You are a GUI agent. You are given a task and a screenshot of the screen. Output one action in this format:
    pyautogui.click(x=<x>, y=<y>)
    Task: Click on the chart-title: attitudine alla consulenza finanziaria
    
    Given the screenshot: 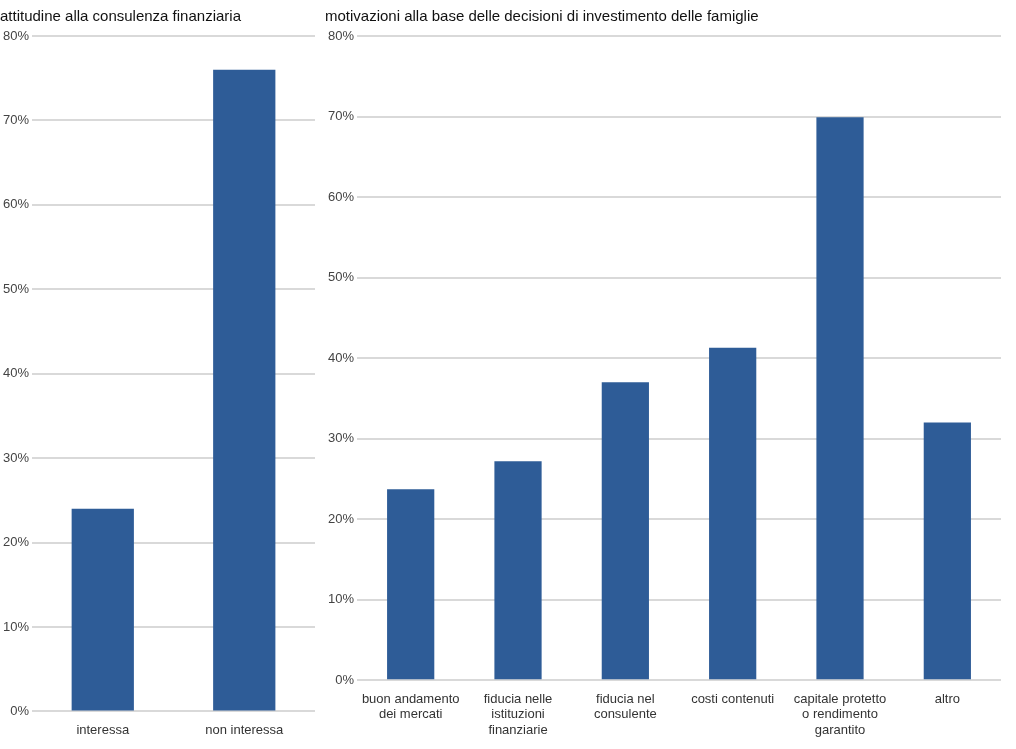 What is the action you would take?
    pyautogui.click(x=121, y=16)
    